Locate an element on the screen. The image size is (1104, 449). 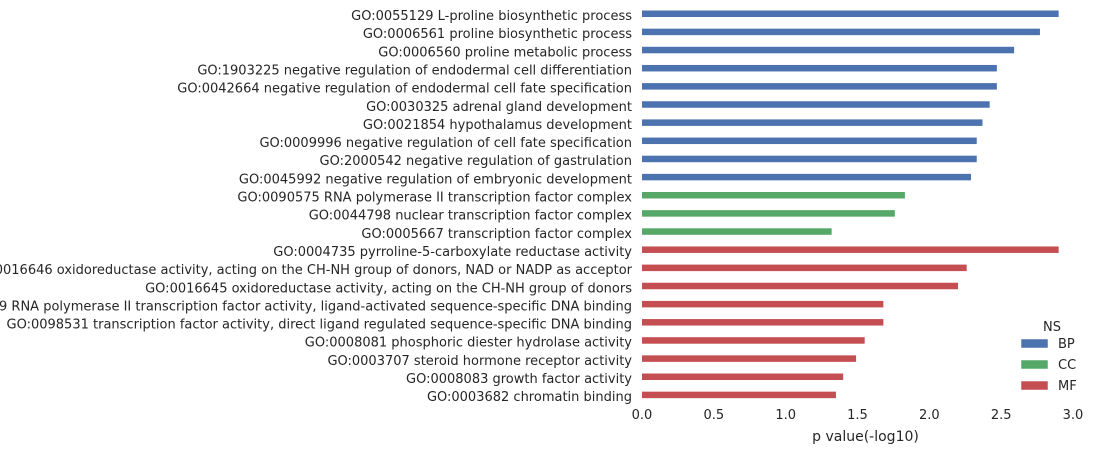
category-label: GO:0006560 proline metabolic process is located at coordinates (505, 52).